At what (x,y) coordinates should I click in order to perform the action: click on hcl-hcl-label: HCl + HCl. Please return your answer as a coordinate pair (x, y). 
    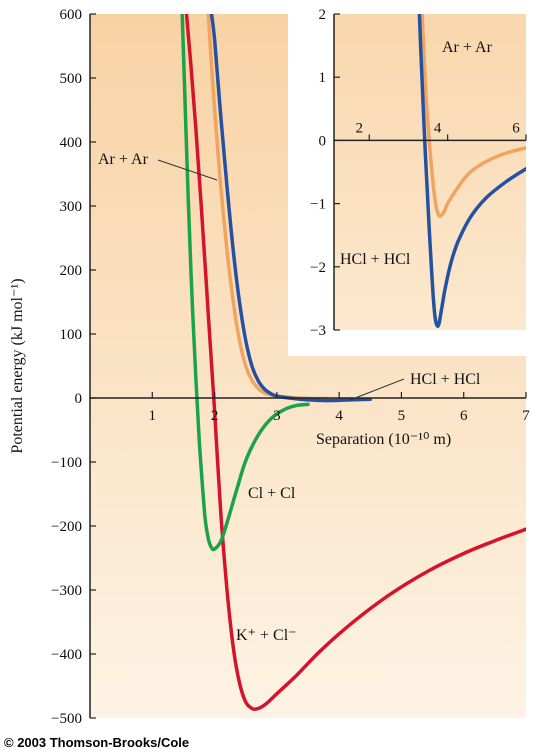
    Looking at the image, I should click on (445, 379).